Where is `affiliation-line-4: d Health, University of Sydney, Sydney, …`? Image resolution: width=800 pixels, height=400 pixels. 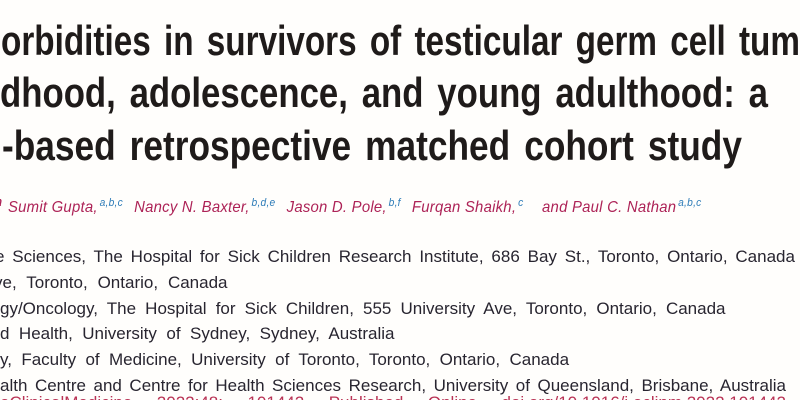 affiliation-line-4: d Health, University of Sydney, Sydney, … is located at coordinates (197, 333).